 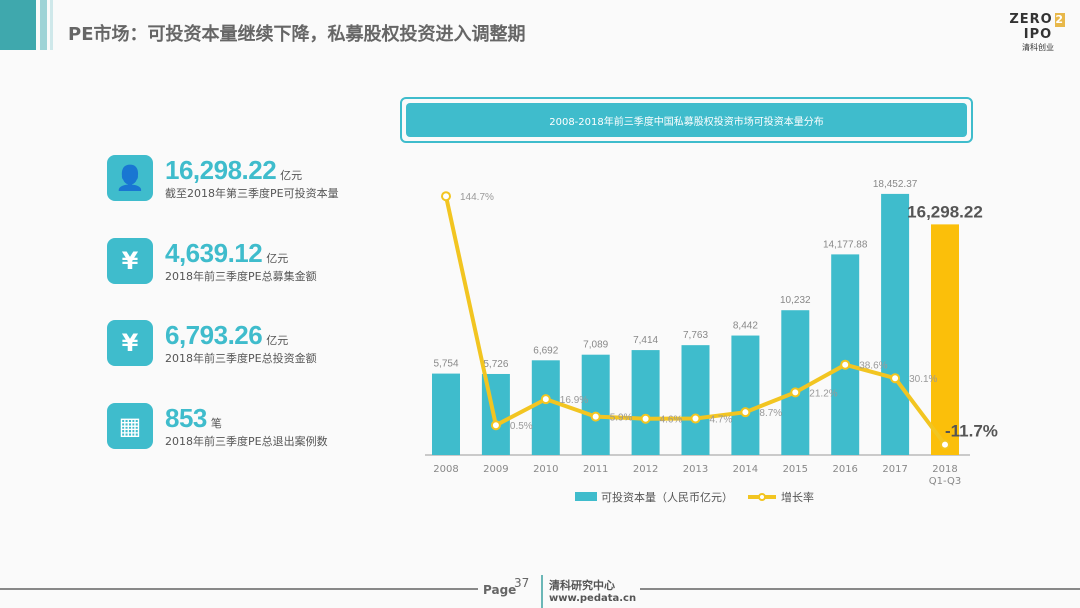 I want to click on footer-separator, so click(x=542, y=591).